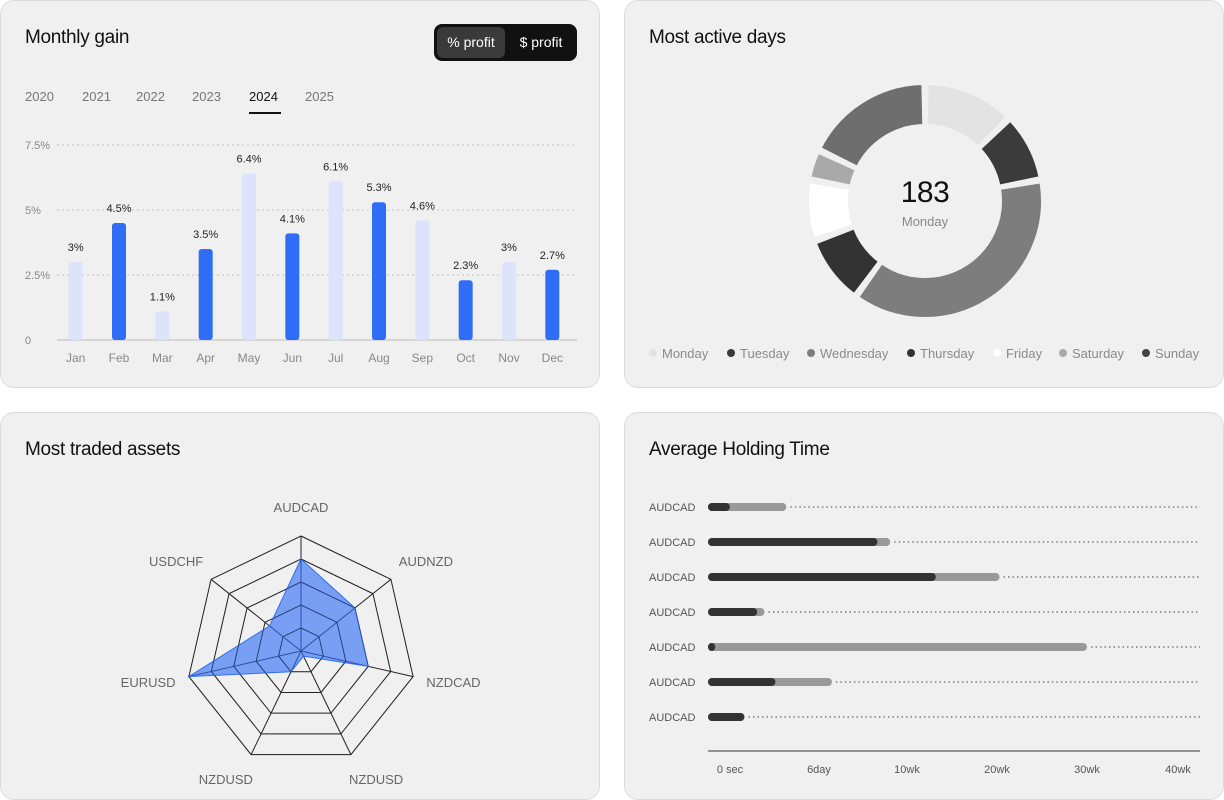 The width and height of the screenshot is (1224, 800). What do you see at coordinates (292, 219) in the screenshot?
I see `bar-value-label: 4.1%` at bounding box center [292, 219].